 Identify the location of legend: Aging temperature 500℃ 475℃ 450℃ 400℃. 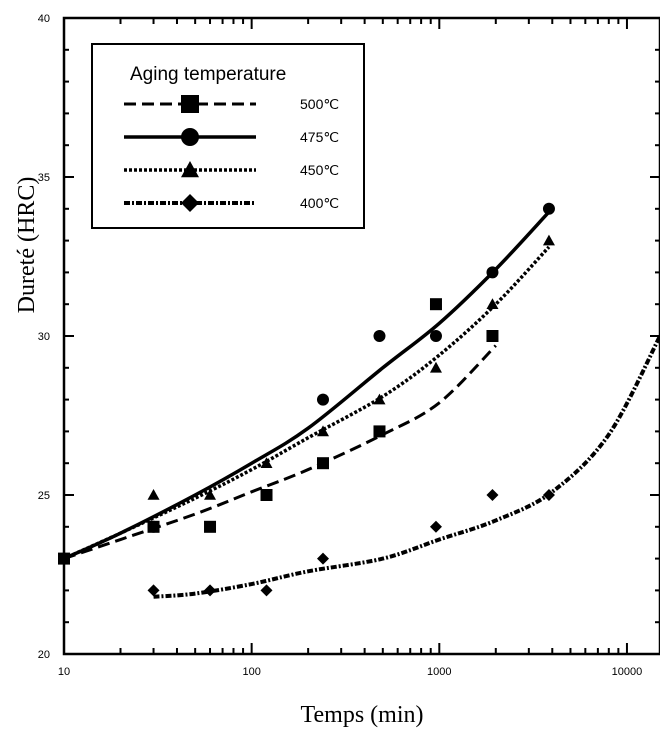
(228, 136).